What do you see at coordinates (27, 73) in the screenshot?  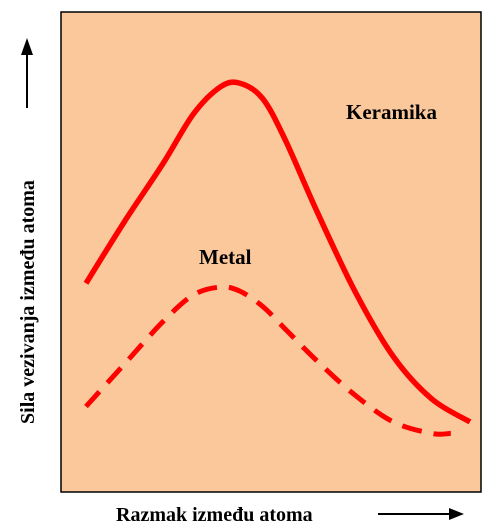 I see `y-axis-arrow` at bounding box center [27, 73].